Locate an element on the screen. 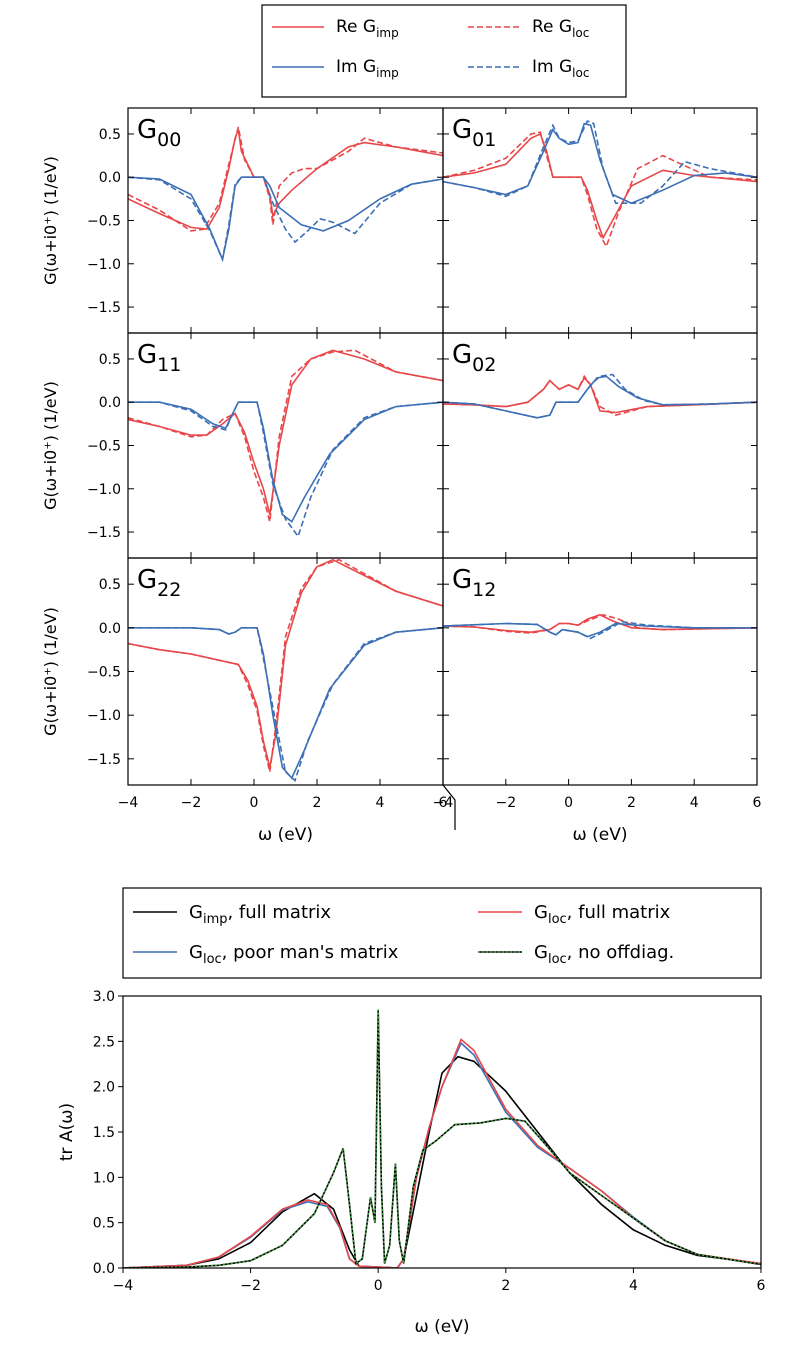 This screenshot has height=1360, width=788. top-legend: Re Gimp Re Gloc Im Gimp Im Gloc is located at coordinates (444, 51).